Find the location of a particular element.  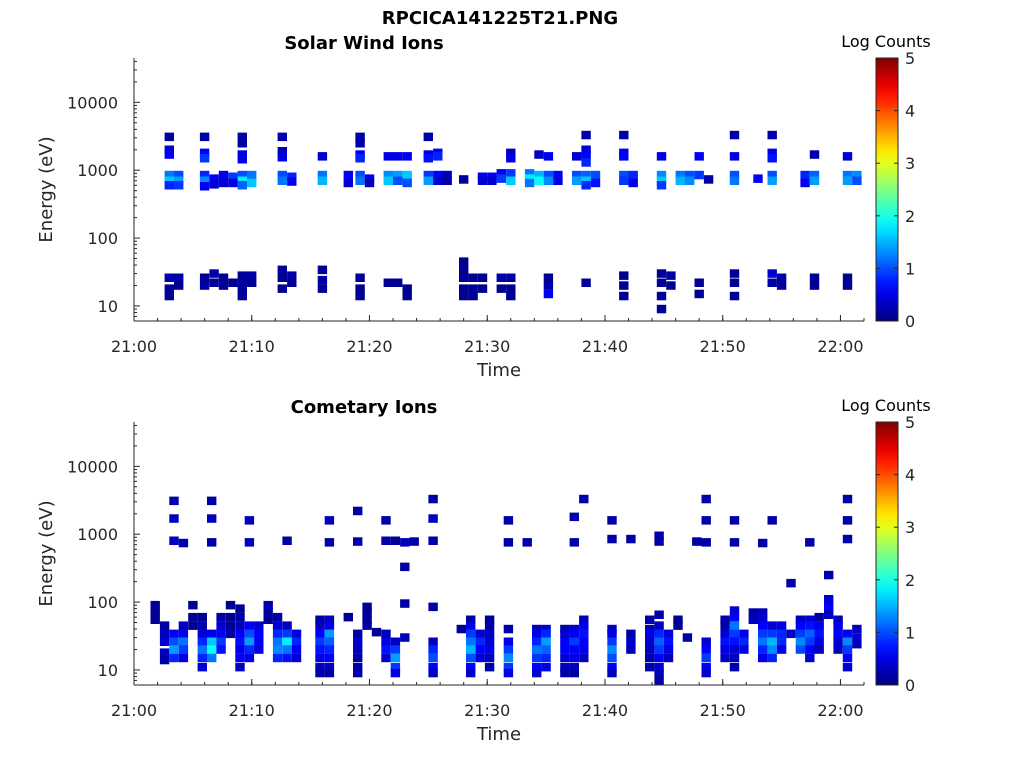

solar-wind-ions-x-tick-label: 21:00 is located at coordinates (134, 346).